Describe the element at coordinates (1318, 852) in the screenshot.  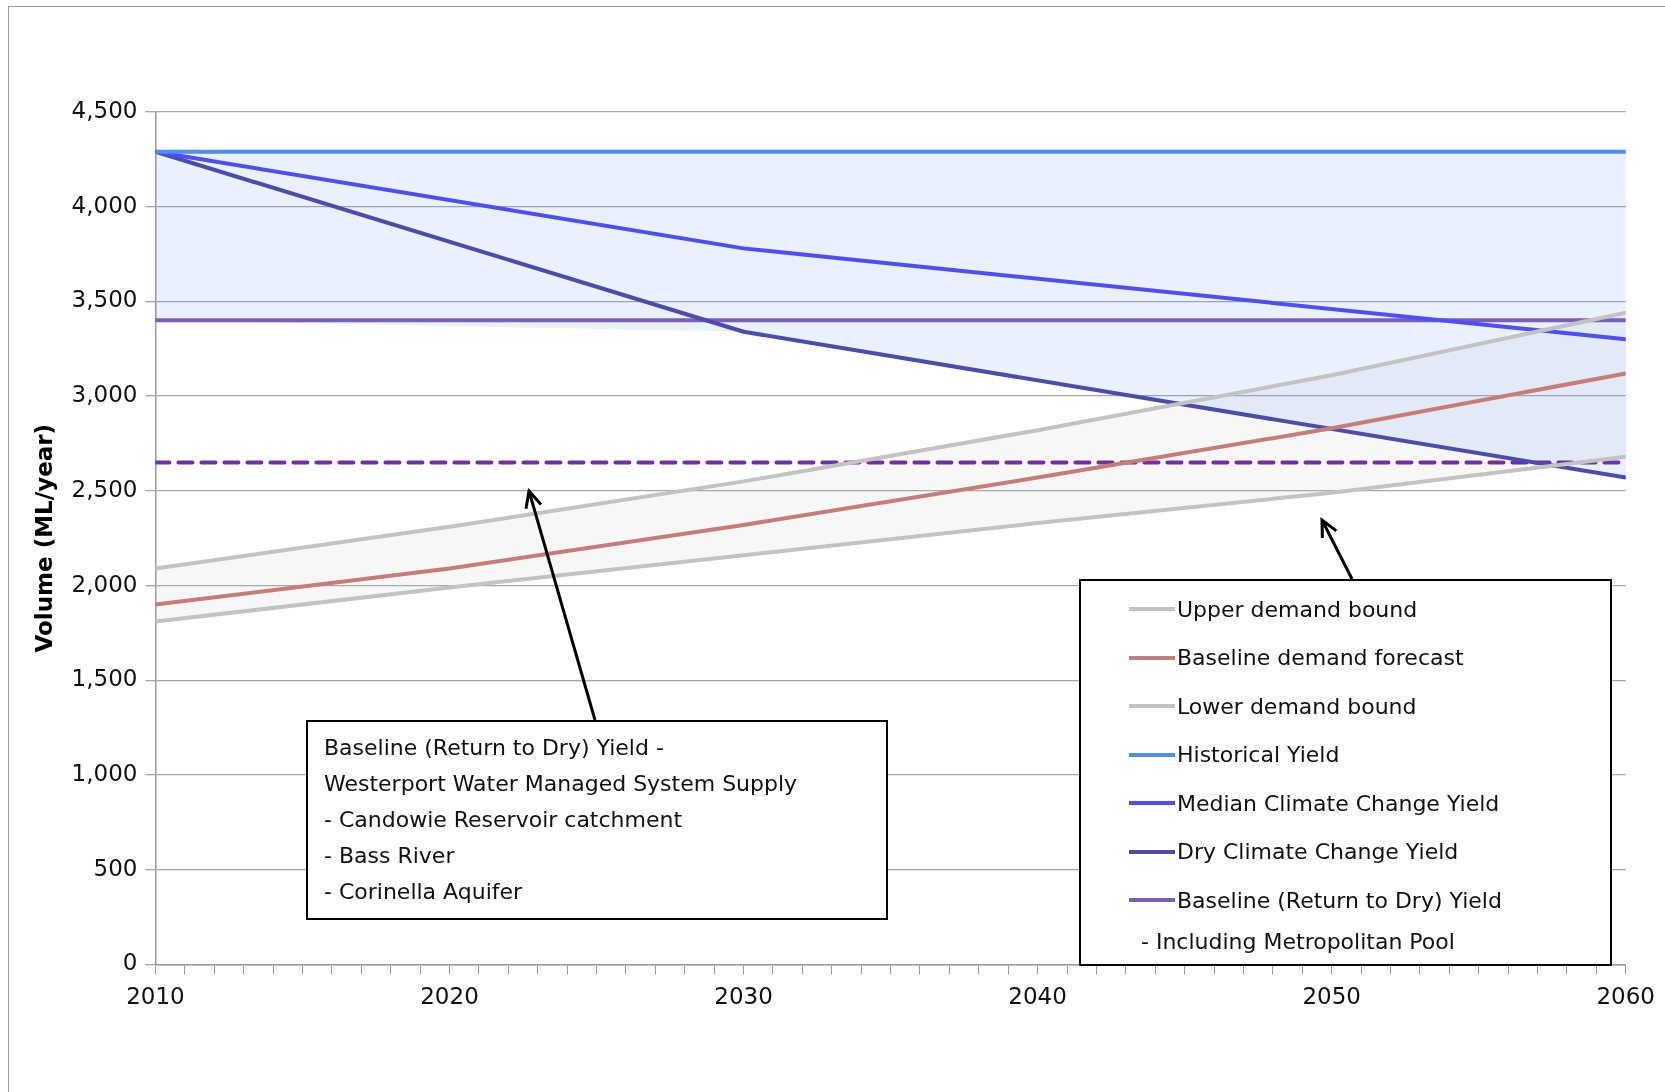
I see `legend-label: Dry Climate Change Yield` at that location.